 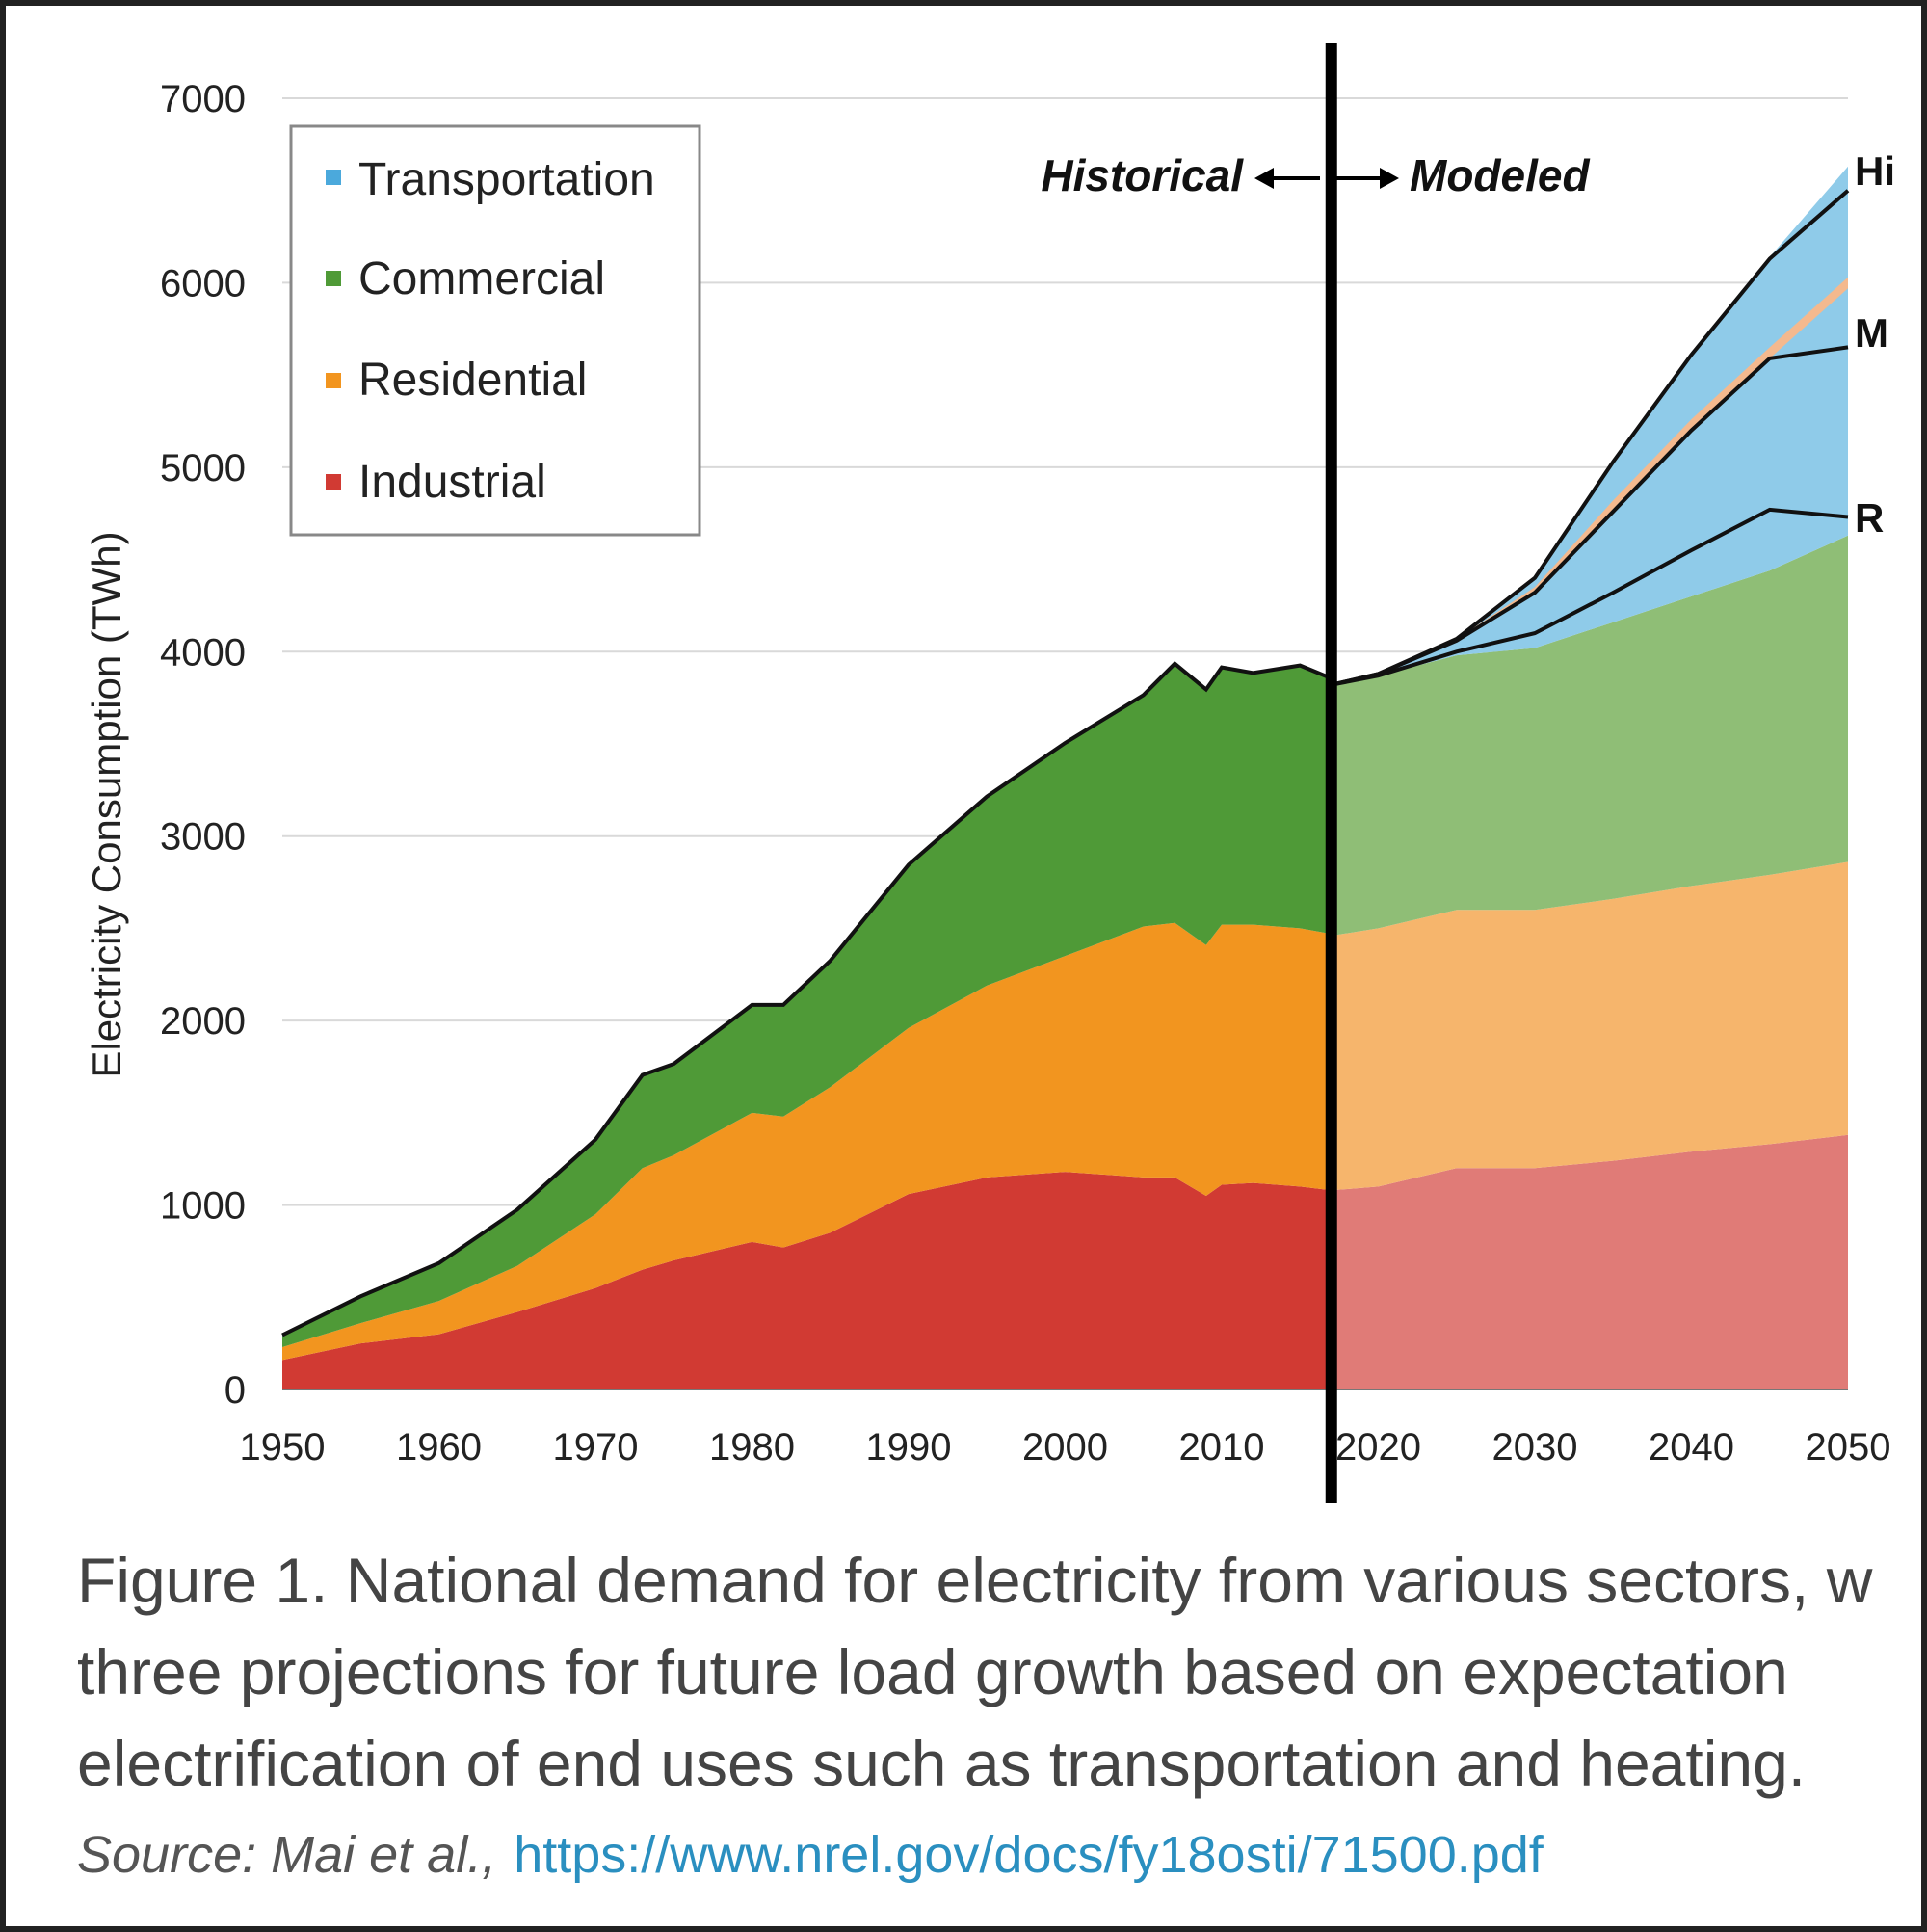 What do you see at coordinates (203, 99) in the screenshot?
I see `y-tick-label: 7000` at bounding box center [203, 99].